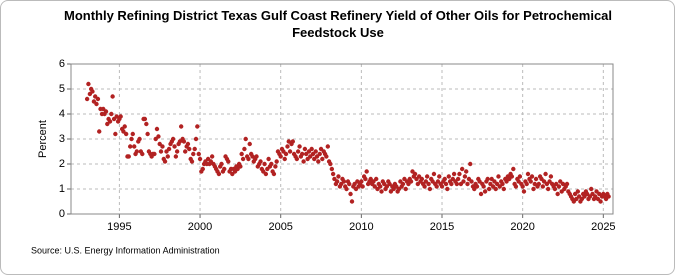 The width and height of the screenshot is (675, 275). What do you see at coordinates (62, 214) in the screenshot?
I see `y-tick-label: 0` at bounding box center [62, 214].